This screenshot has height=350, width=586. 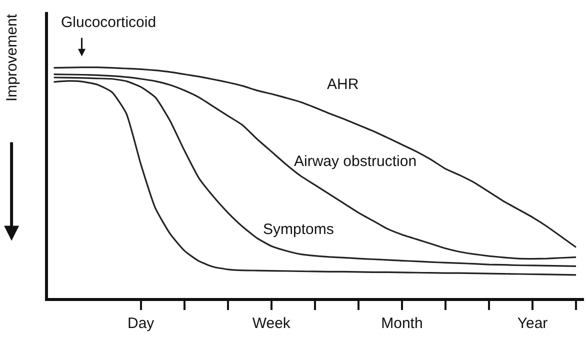 What do you see at coordinates (402, 323) in the screenshot?
I see `x-tick-label: Month` at bounding box center [402, 323].